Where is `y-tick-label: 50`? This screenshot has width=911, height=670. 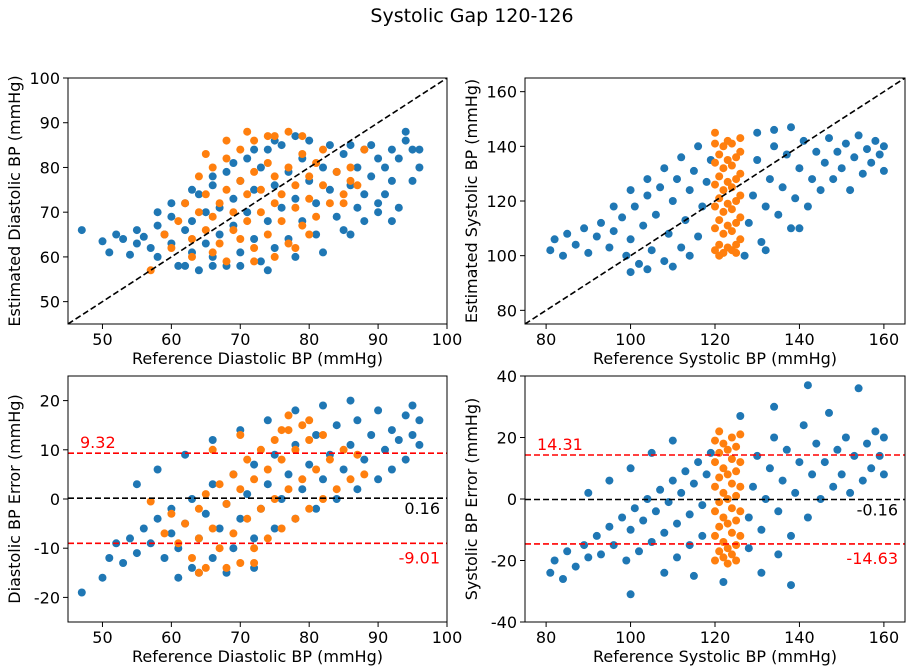
y-tick-label: 50 is located at coordinates (50, 302).